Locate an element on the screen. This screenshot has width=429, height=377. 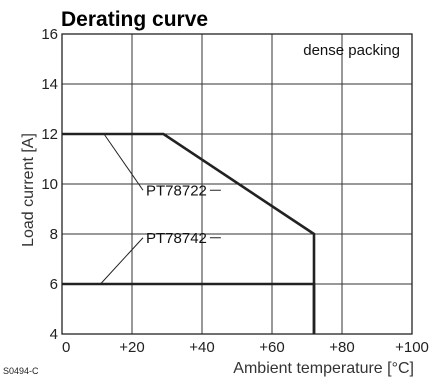
x-tick-label: +100 is located at coordinates (412, 347).